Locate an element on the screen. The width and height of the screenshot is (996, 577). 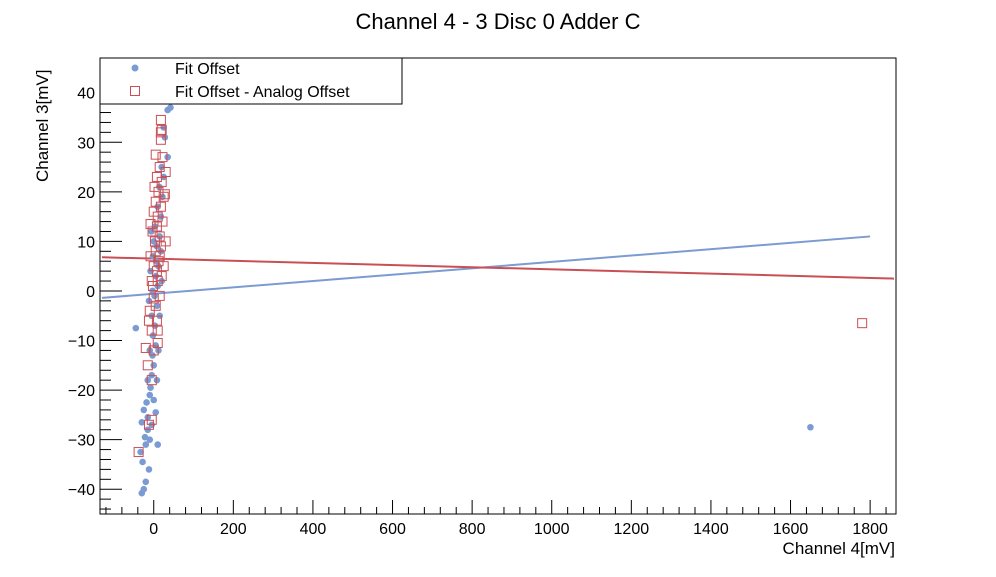
y-tick-label: 10 is located at coordinates (86, 242).